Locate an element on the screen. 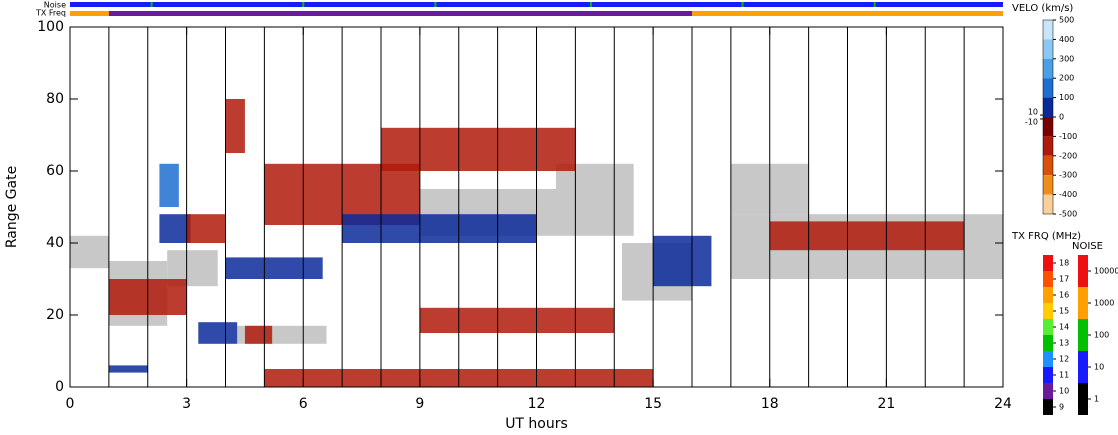 This screenshot has height=435, width=1118. noise-tick-label: 10 is located at coordinates (1099, 367).